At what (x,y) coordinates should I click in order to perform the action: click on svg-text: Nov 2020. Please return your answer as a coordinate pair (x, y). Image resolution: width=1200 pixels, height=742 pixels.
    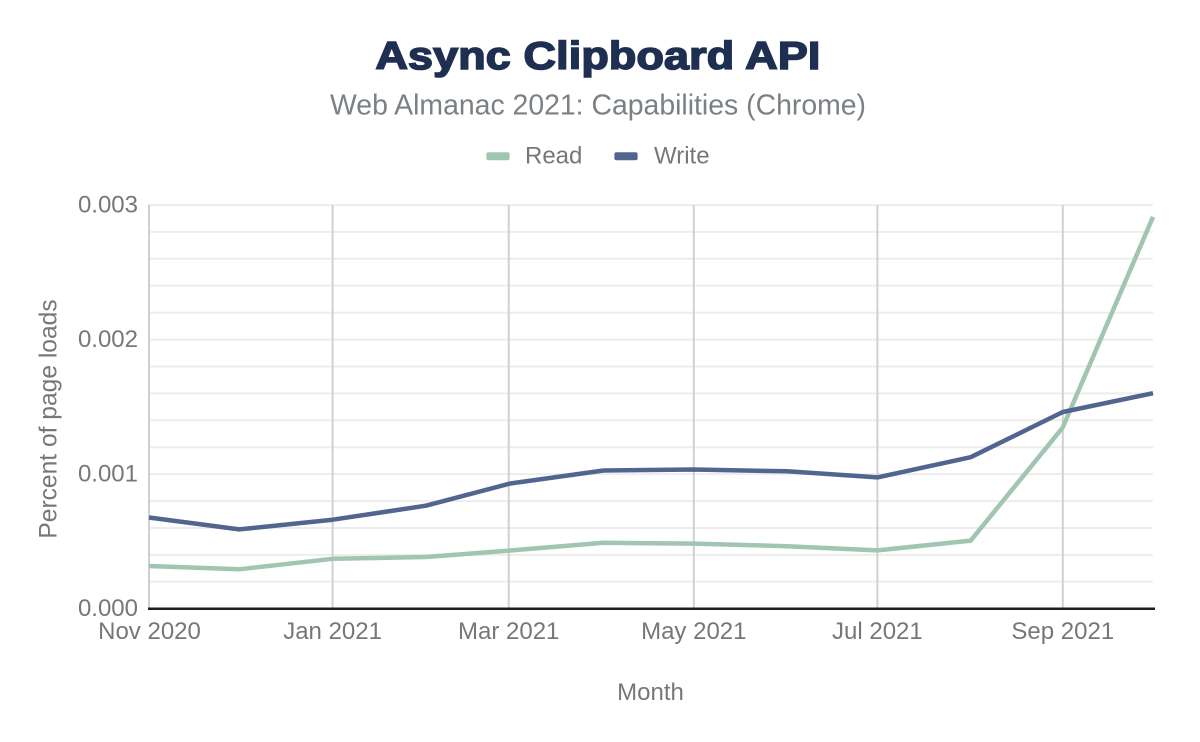
    Looking at the image, I should click on (149, 631).